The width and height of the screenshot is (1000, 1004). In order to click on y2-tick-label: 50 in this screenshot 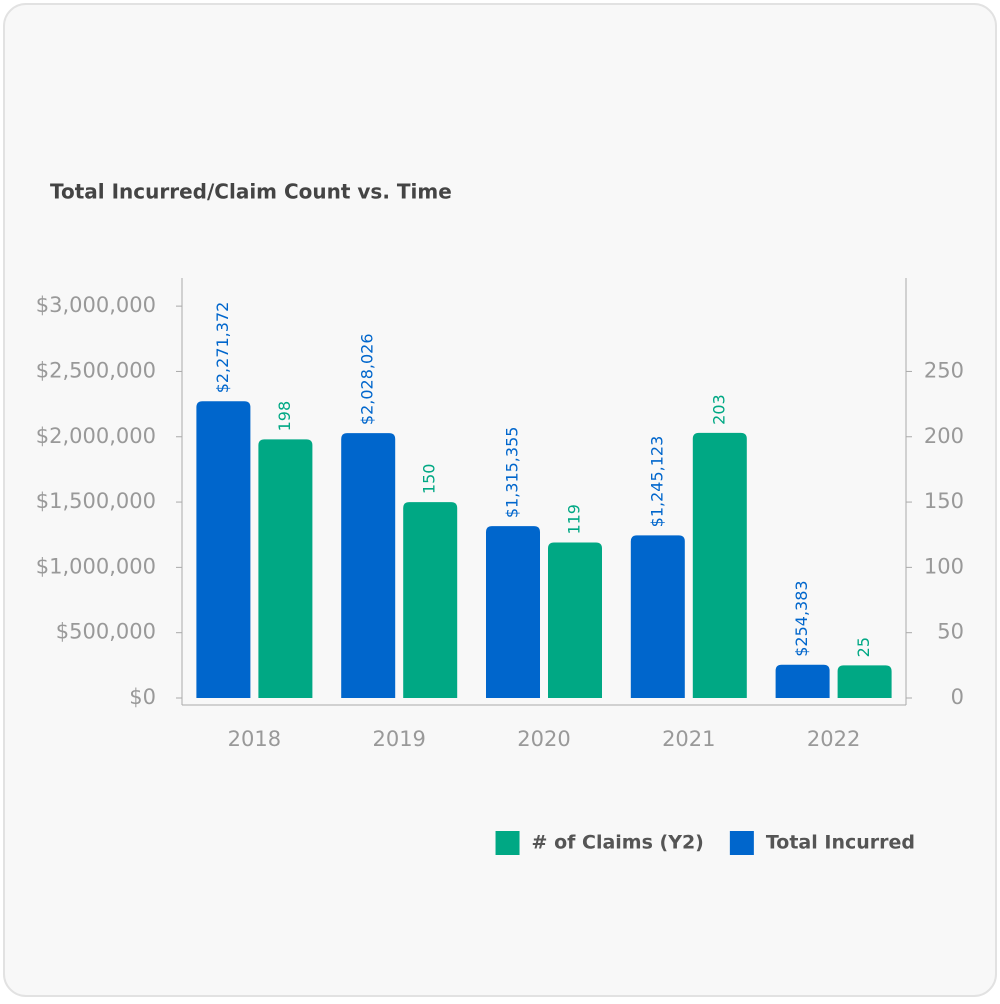, I will do `click(950, 632)`.